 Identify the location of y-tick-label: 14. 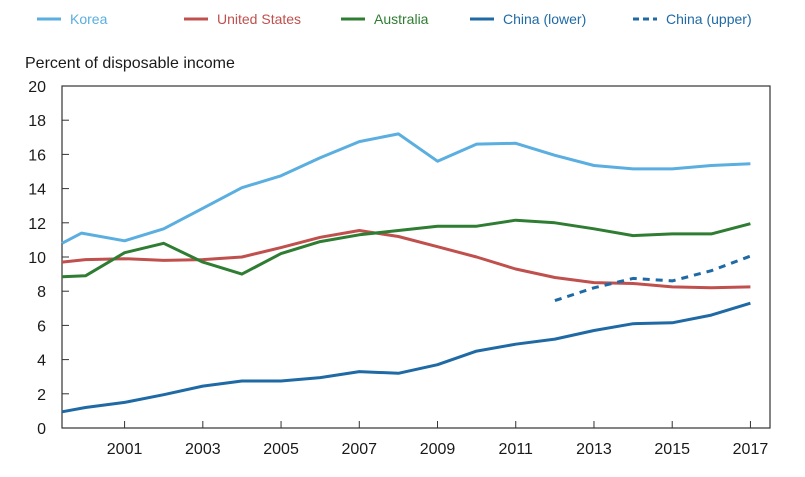
(37, 190).